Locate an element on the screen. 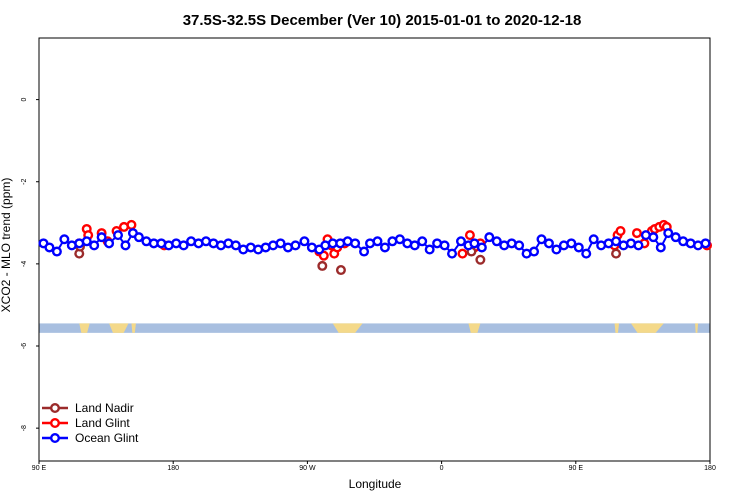  y-tick-label: -4 is located at coordinates (24, 264).